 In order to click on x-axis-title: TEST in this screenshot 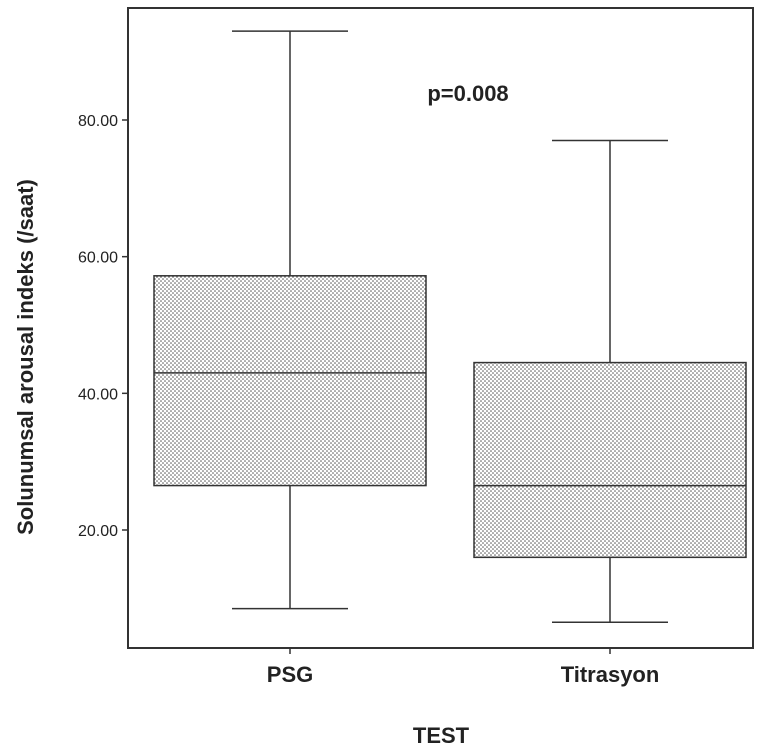, I will do `click(441, 735)`.